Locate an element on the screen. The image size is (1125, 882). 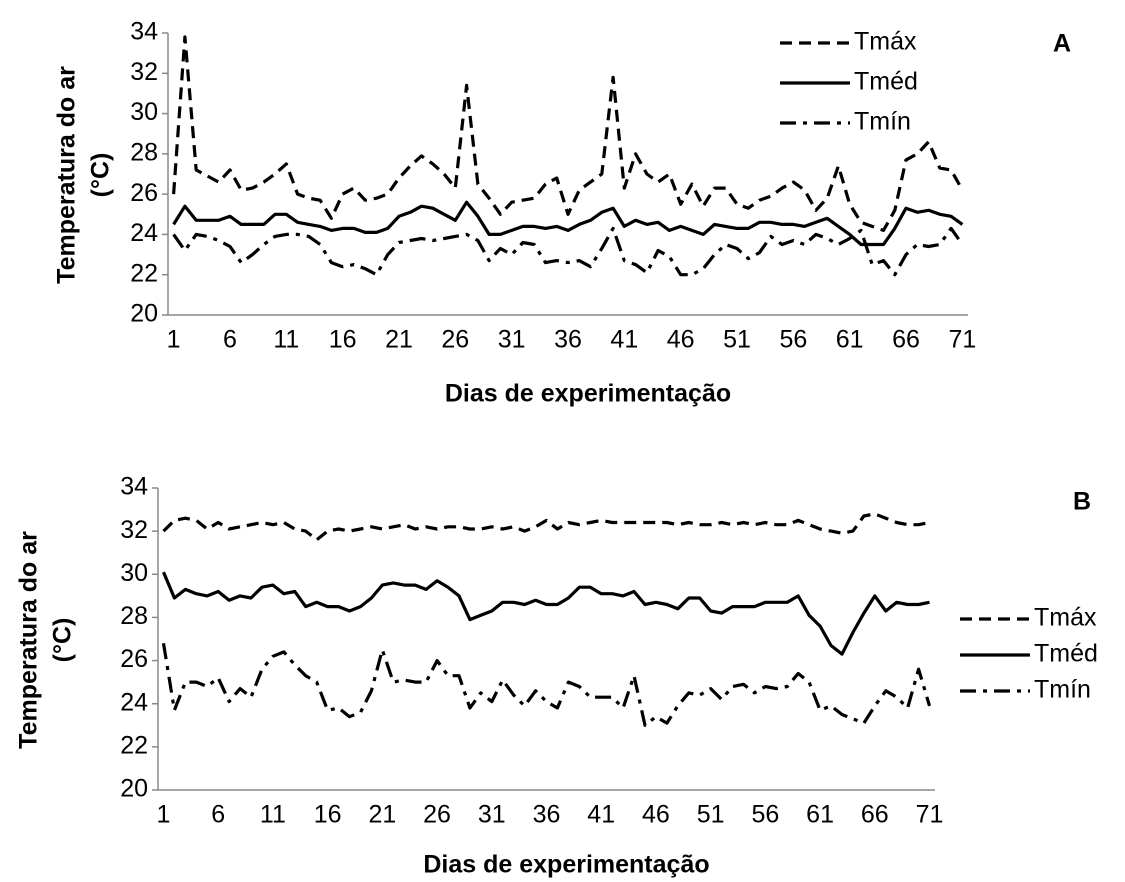
panel-label: B is located at coordinates (1082, 502).